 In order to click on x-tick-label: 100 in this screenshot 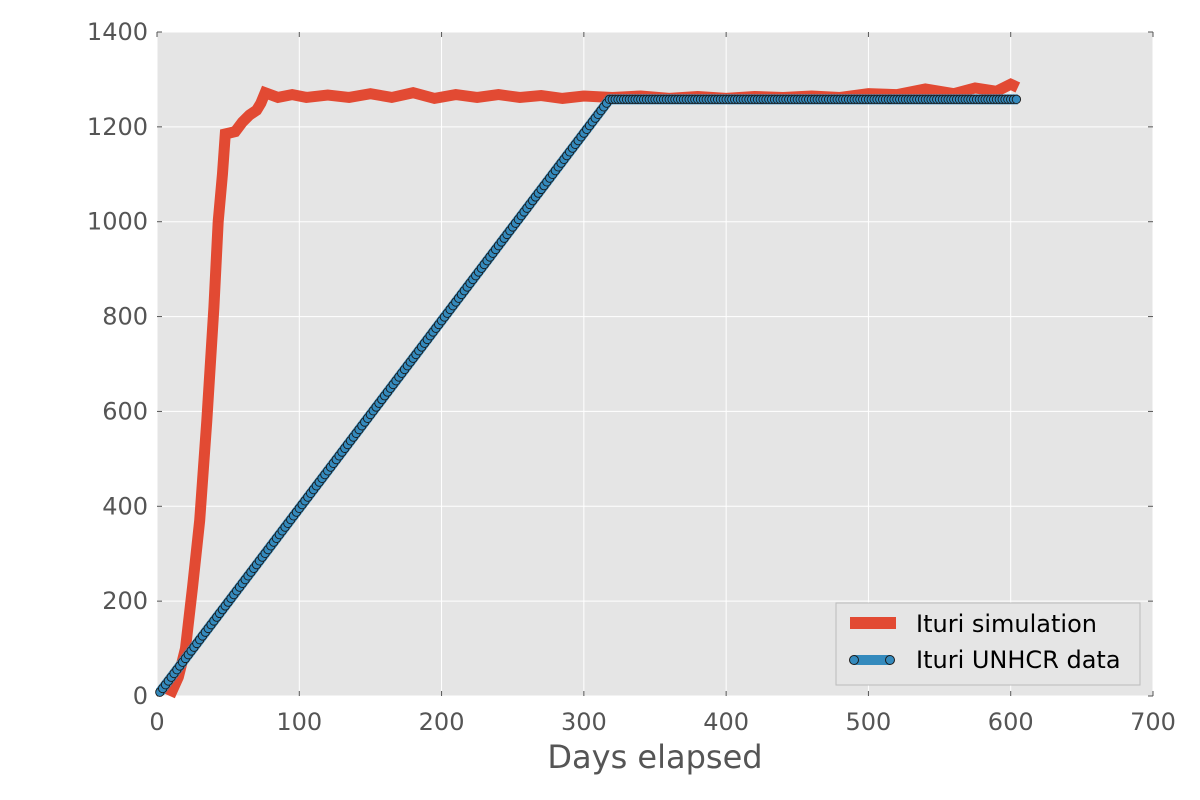, I will do `click(299, 722)`.